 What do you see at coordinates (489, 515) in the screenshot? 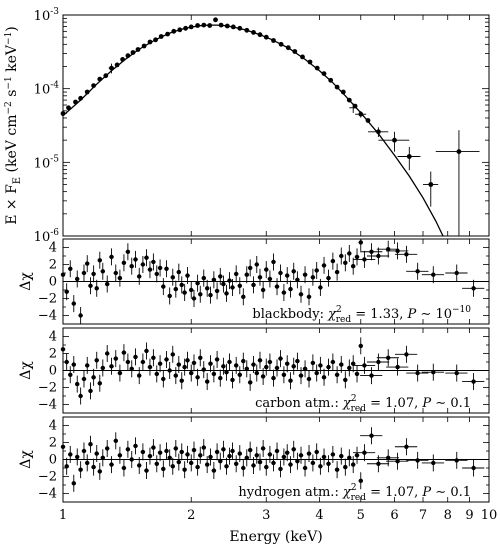
I see `x-tick-label: 10` at bounding box center [489, 515].